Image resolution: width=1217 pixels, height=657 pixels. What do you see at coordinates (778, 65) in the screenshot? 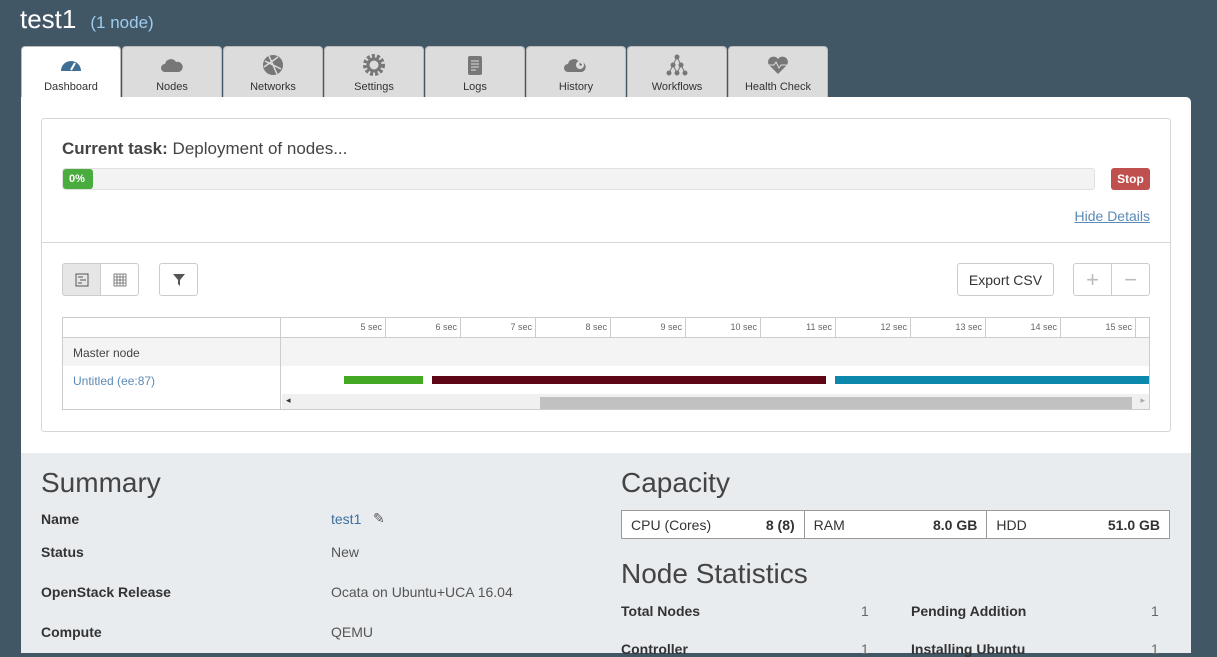
I see `heart-icon` at bounding box center [778, 65].